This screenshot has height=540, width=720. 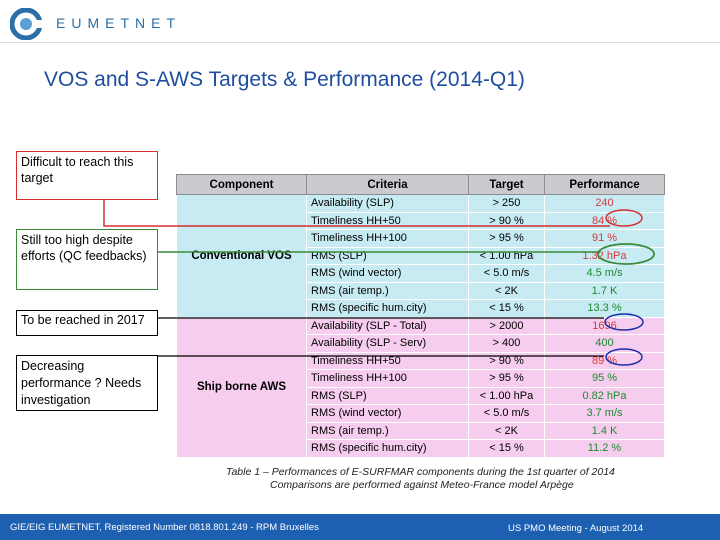 What do you see at coordinates (604, 378) in the screenshot?
I see `performance-cell: 95 %` at bounding box center [604, 378].